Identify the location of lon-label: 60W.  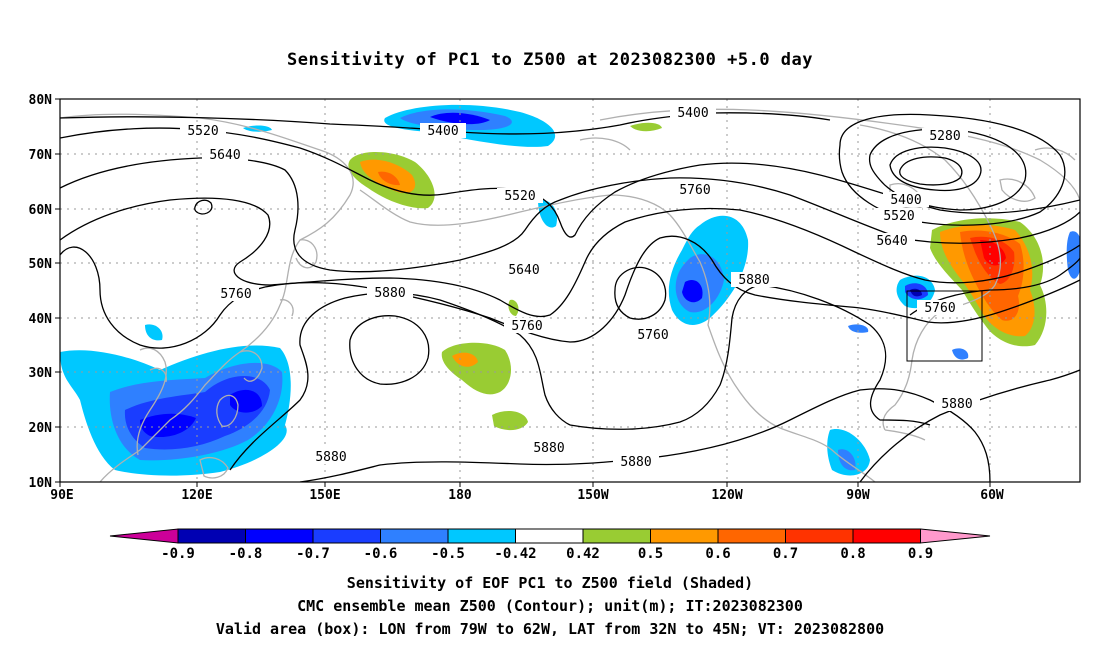
(992, 495).